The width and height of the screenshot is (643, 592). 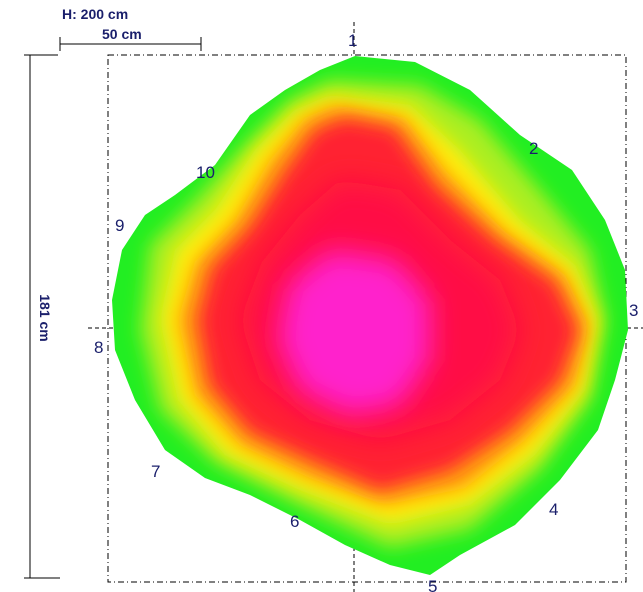 What do you see at coordinates (122, 34) in the screenshot?
I see `scale-label: 50 cm` at bounding box center [122, 34].